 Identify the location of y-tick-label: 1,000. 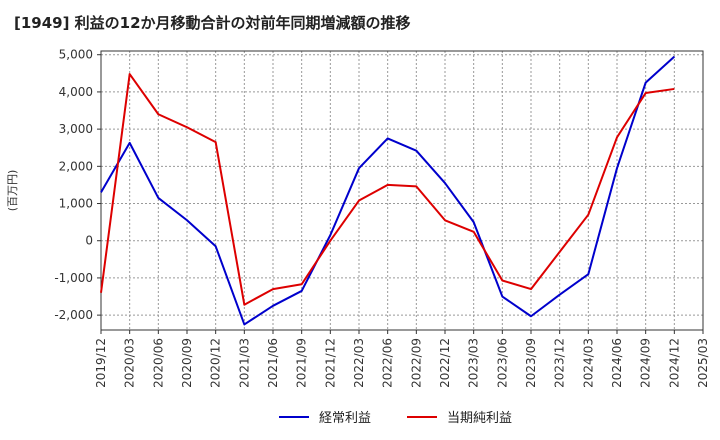
(76, 204).